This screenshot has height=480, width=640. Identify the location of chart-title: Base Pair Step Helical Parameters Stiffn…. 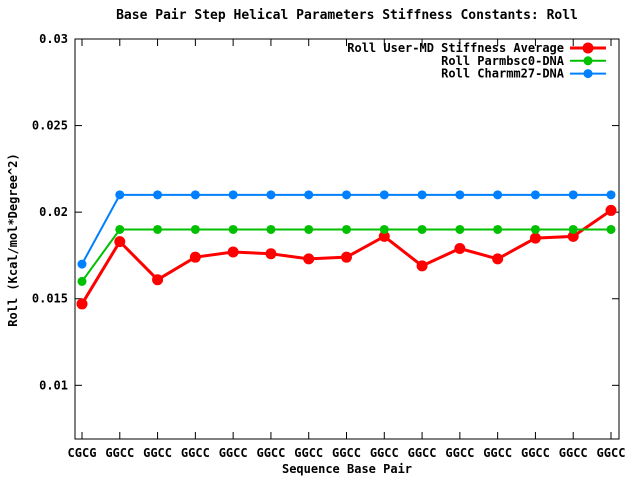
(347, 15).